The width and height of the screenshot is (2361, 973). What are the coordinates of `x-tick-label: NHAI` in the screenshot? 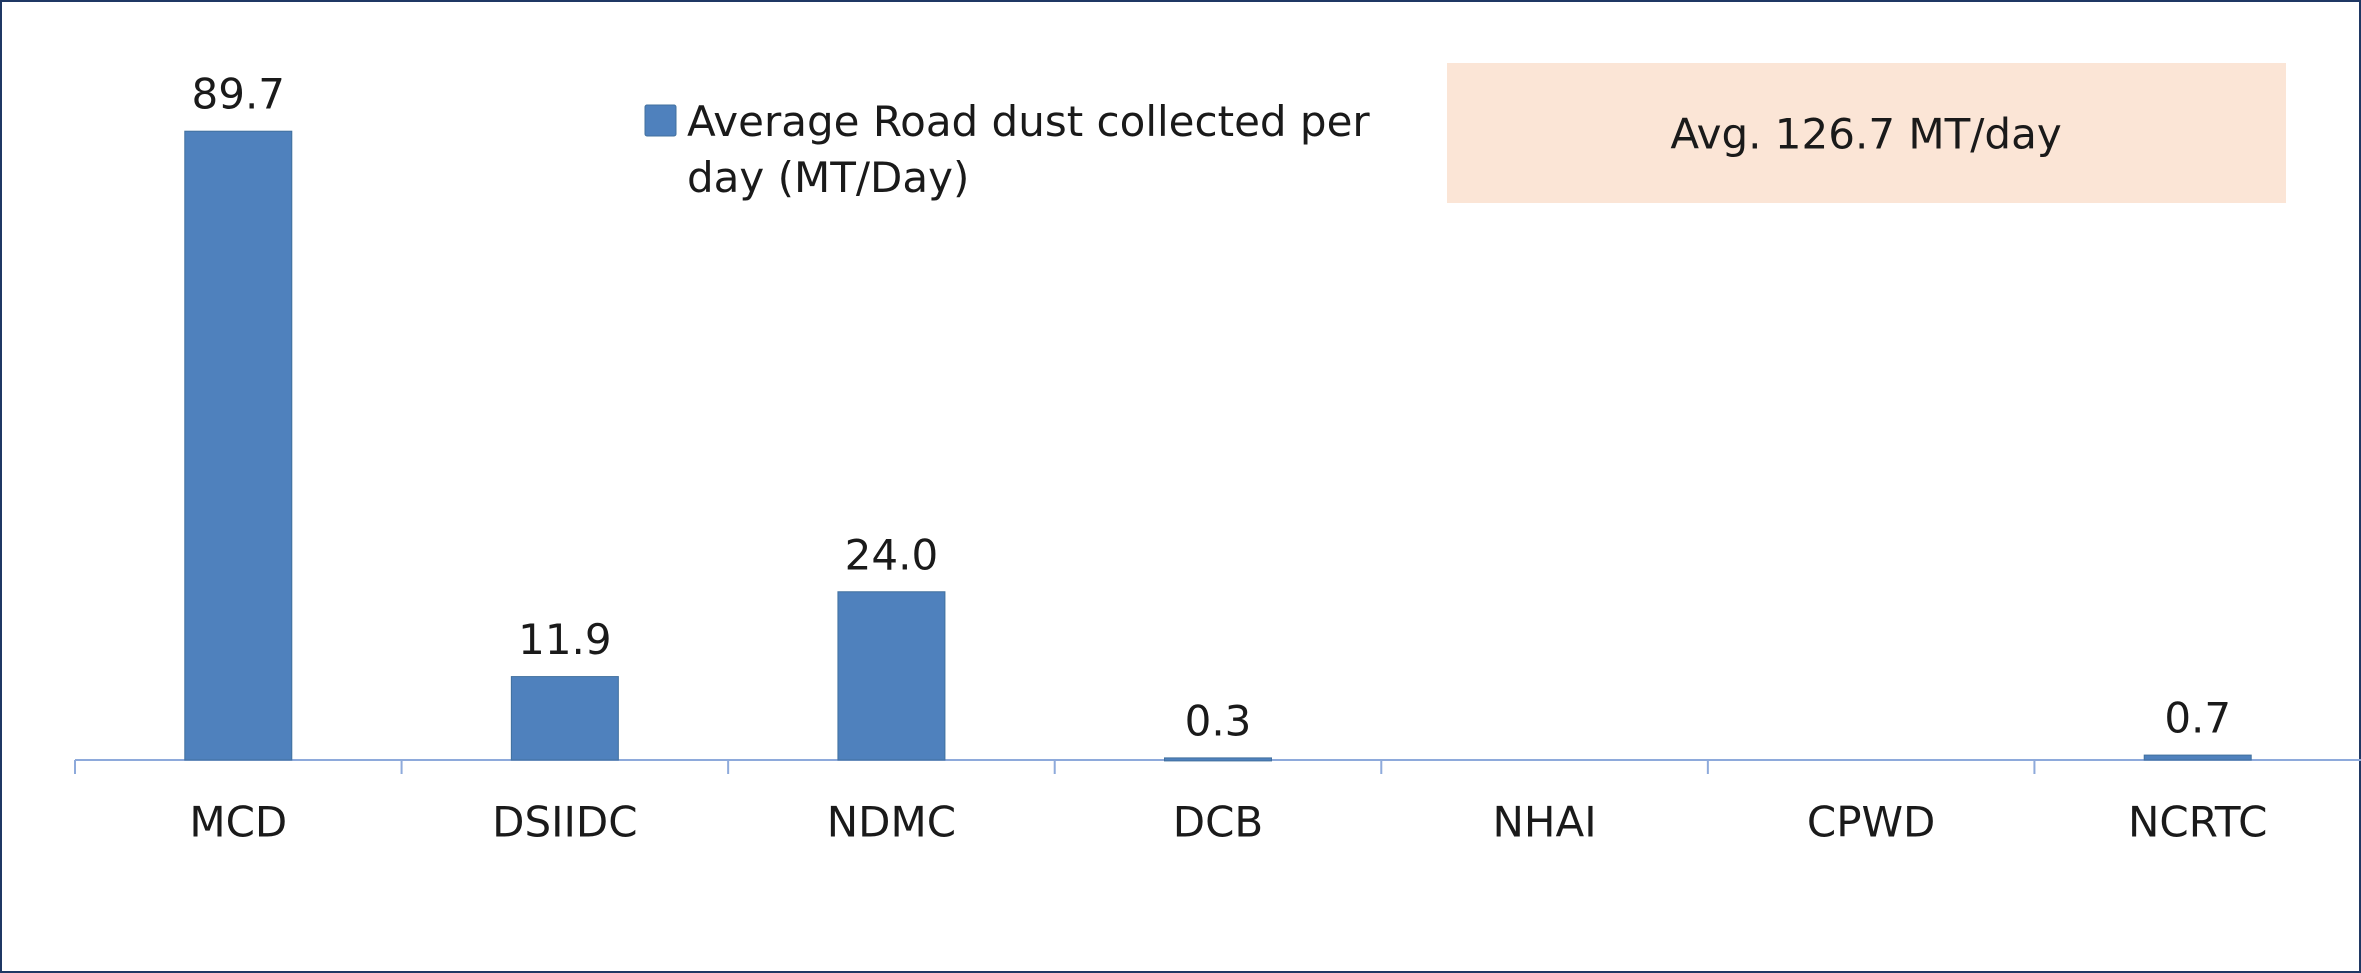 It's located at (1545, 822).